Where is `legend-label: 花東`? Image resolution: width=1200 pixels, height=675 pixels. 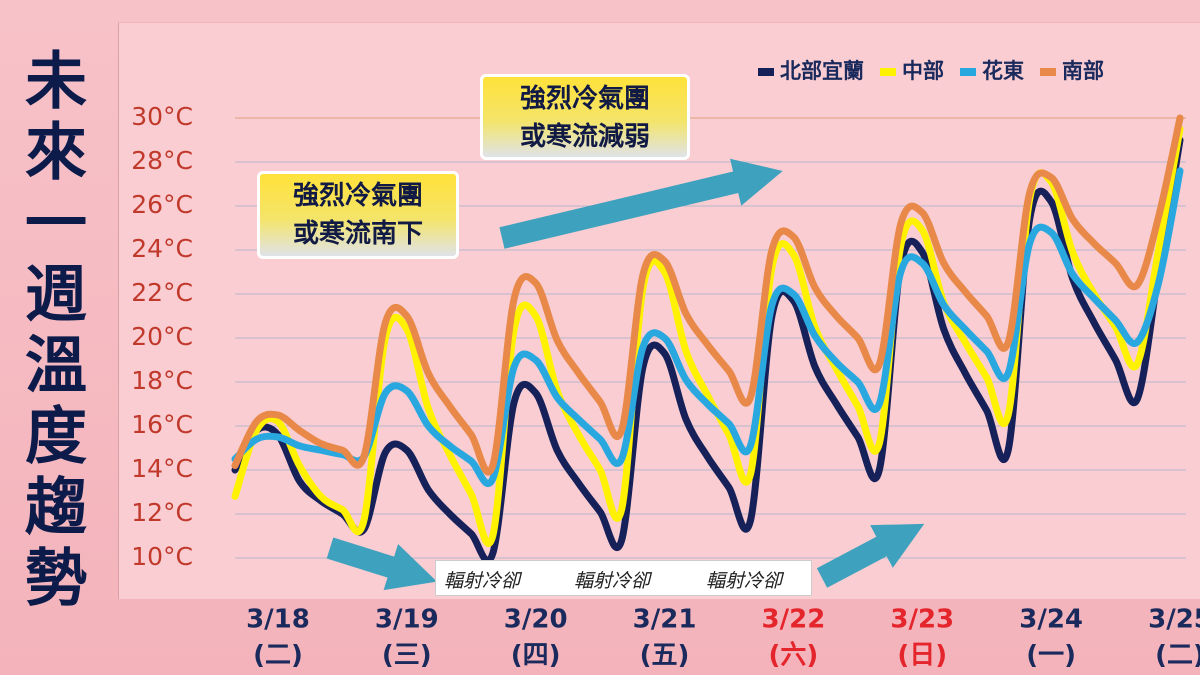
legend-label: 花東 is located at coordinates (1003, 71).